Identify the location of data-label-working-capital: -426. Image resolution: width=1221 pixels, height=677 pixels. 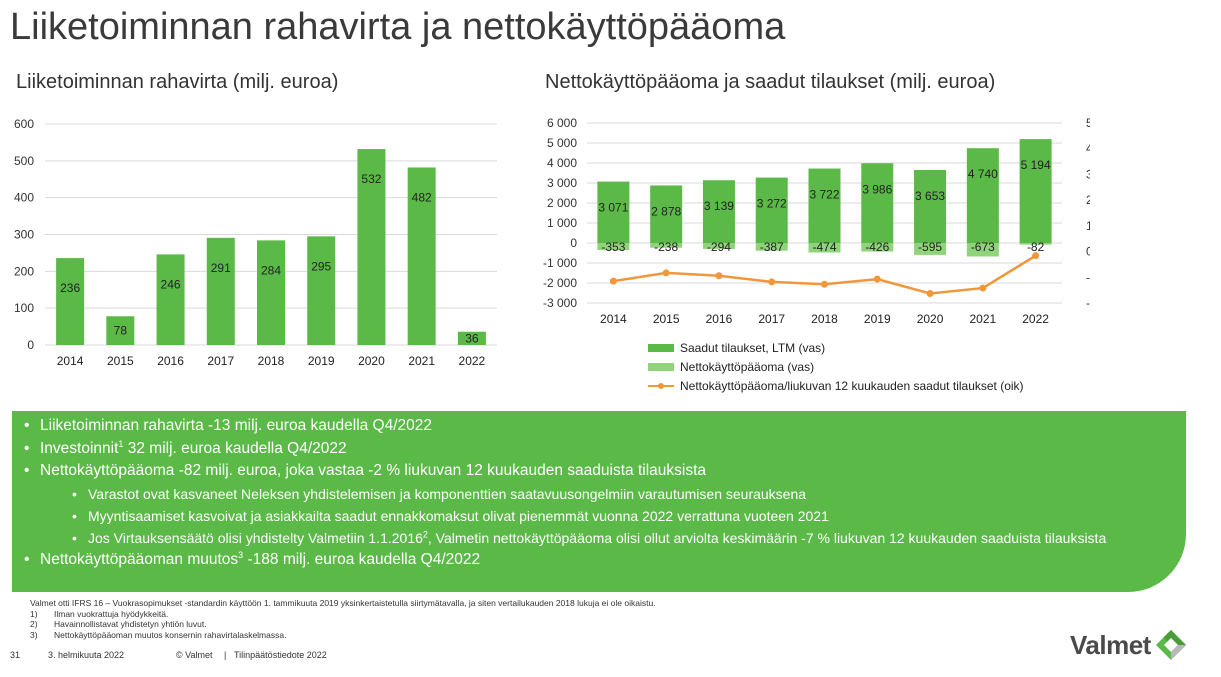
(877, 247).